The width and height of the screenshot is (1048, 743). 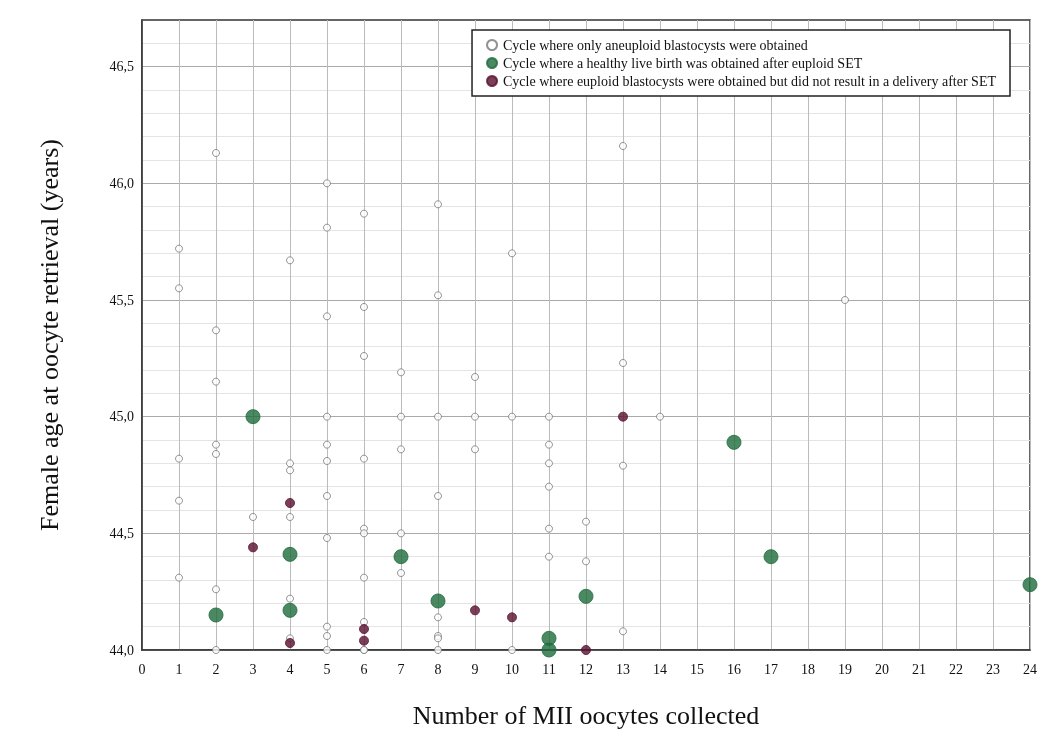 I want to click on y-tick-label: 46,5, so click(x=121, y=67).